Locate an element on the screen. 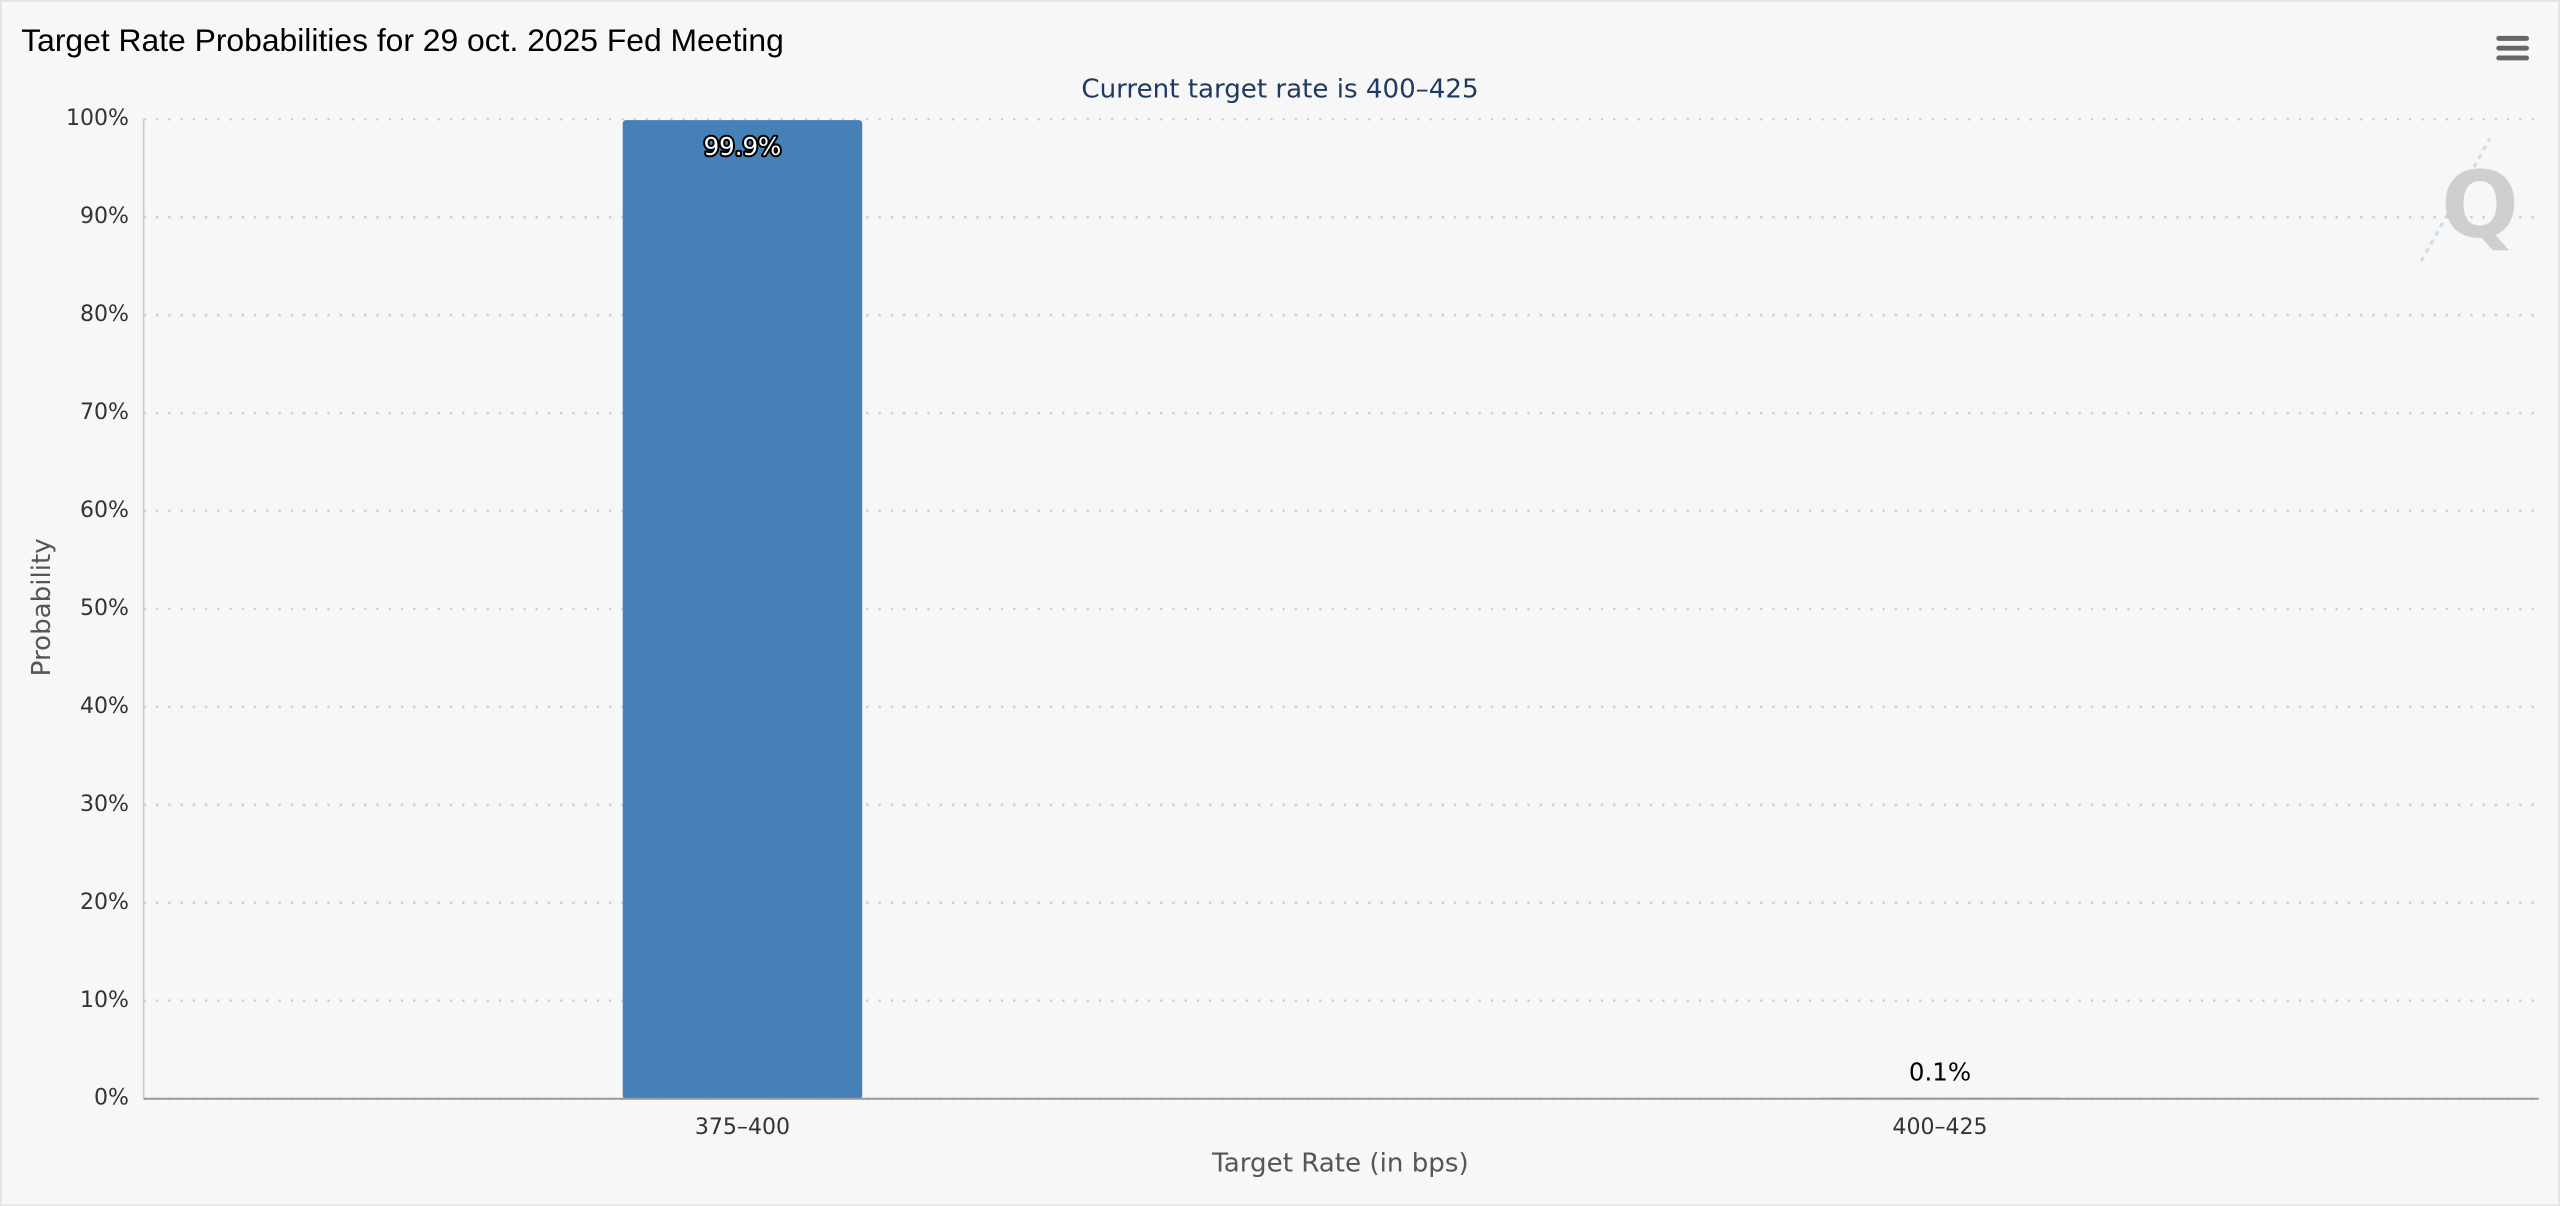 This screenshot has height=1206, width=2560. y-tick-label: 60% is located at coordinates (104, 510).